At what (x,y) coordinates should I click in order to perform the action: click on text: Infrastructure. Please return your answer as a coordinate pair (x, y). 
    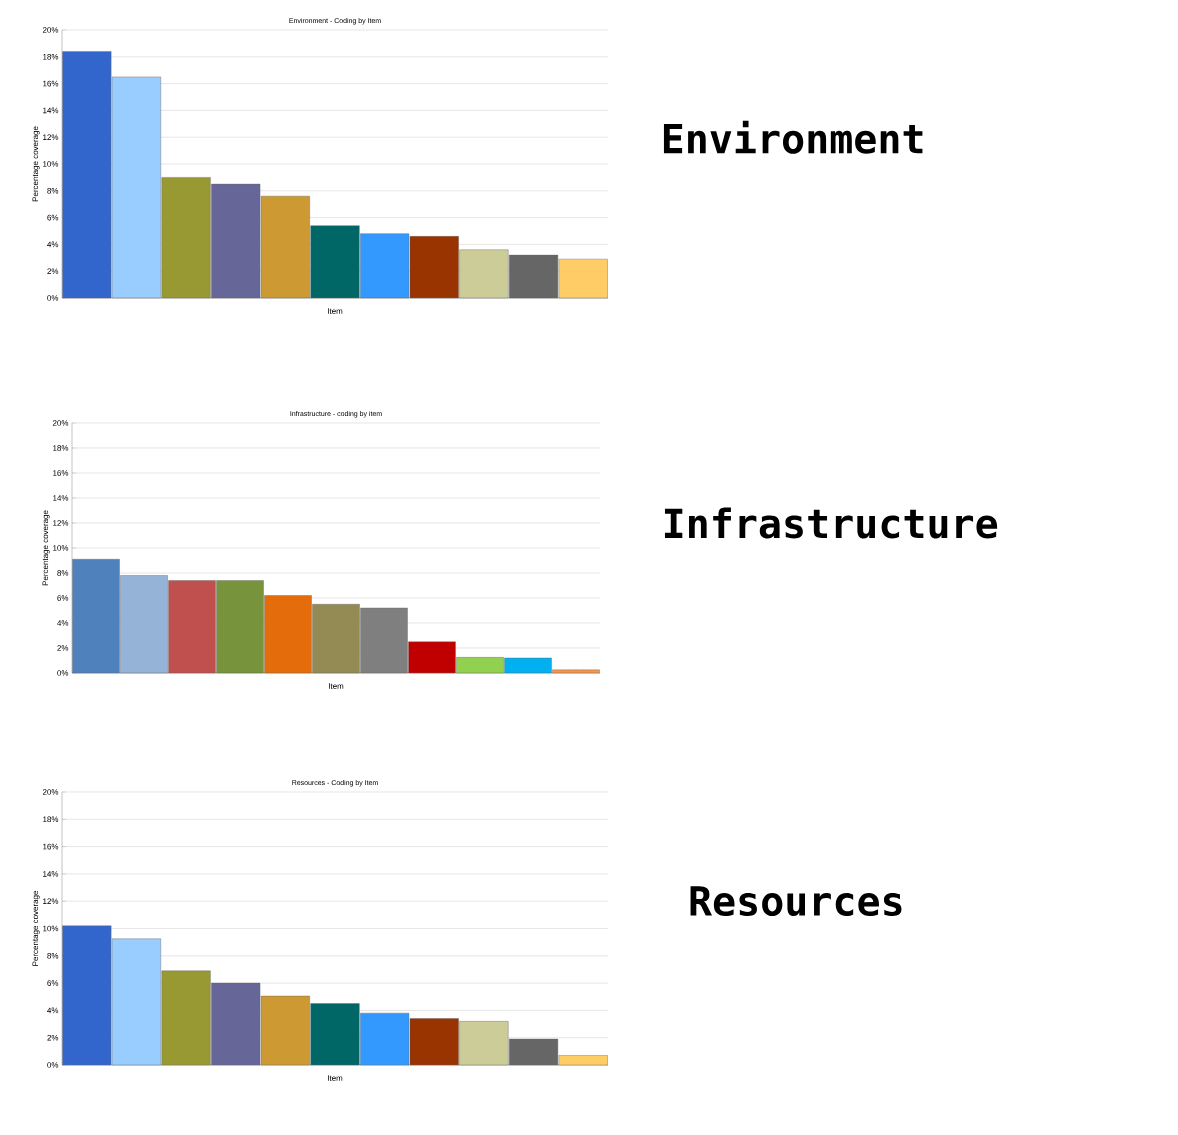
    Looking at the image, I should click on (831, 523).